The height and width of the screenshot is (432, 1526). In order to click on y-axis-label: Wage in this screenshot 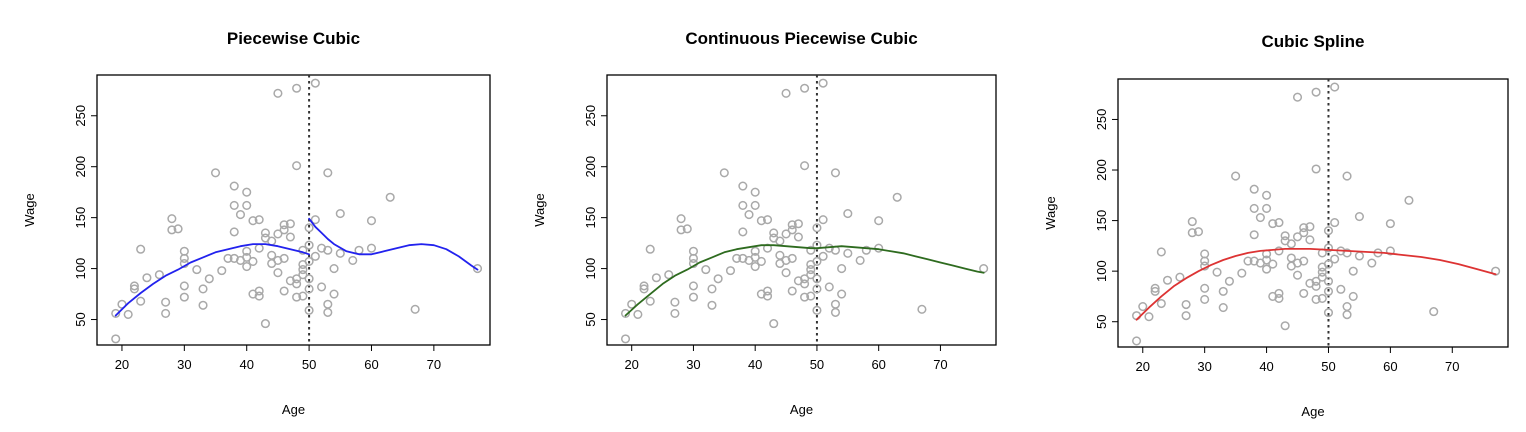, I will do `click(29, 209)`.